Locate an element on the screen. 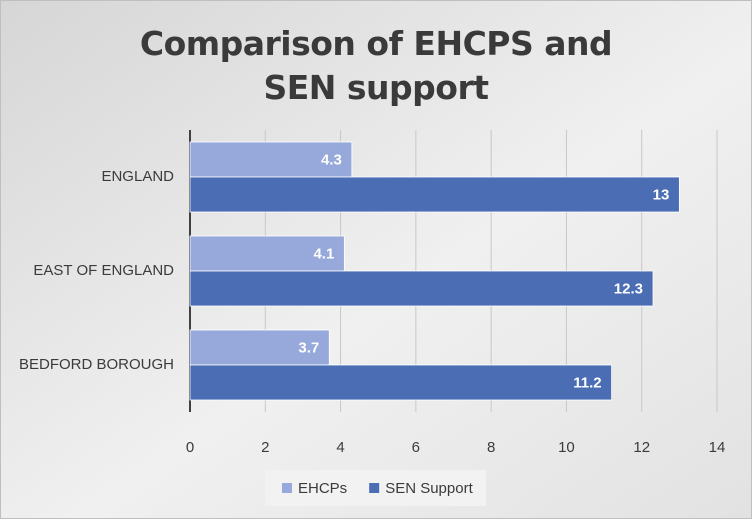  data-label: 12.3 is located at coordinates (628, 288).